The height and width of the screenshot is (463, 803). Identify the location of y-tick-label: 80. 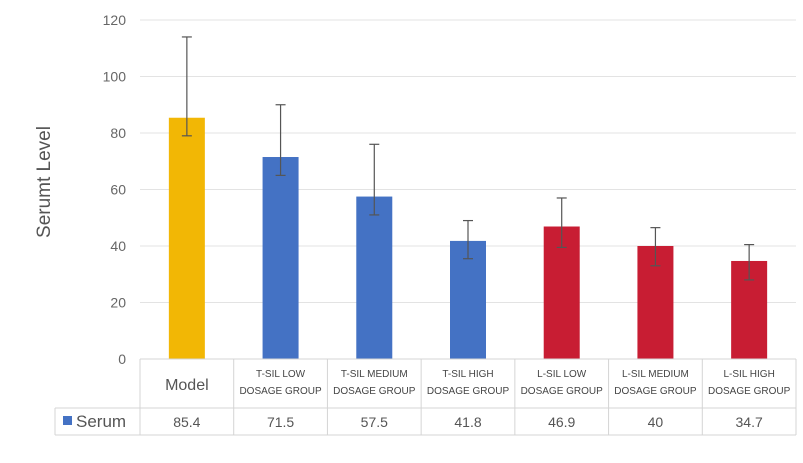
(118, 133).